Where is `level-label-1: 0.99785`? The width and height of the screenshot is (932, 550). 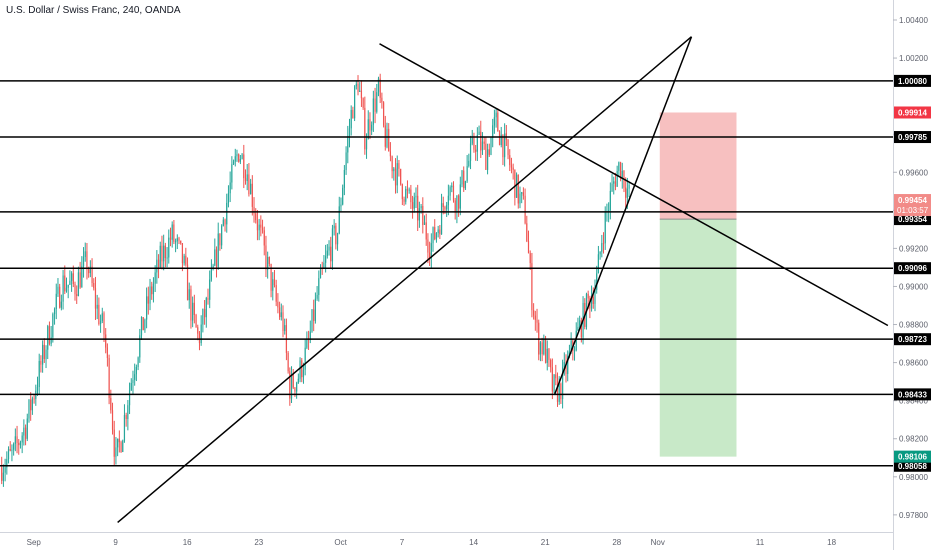 level-label-1: 0.99785 is located at coordinates (912, 137).